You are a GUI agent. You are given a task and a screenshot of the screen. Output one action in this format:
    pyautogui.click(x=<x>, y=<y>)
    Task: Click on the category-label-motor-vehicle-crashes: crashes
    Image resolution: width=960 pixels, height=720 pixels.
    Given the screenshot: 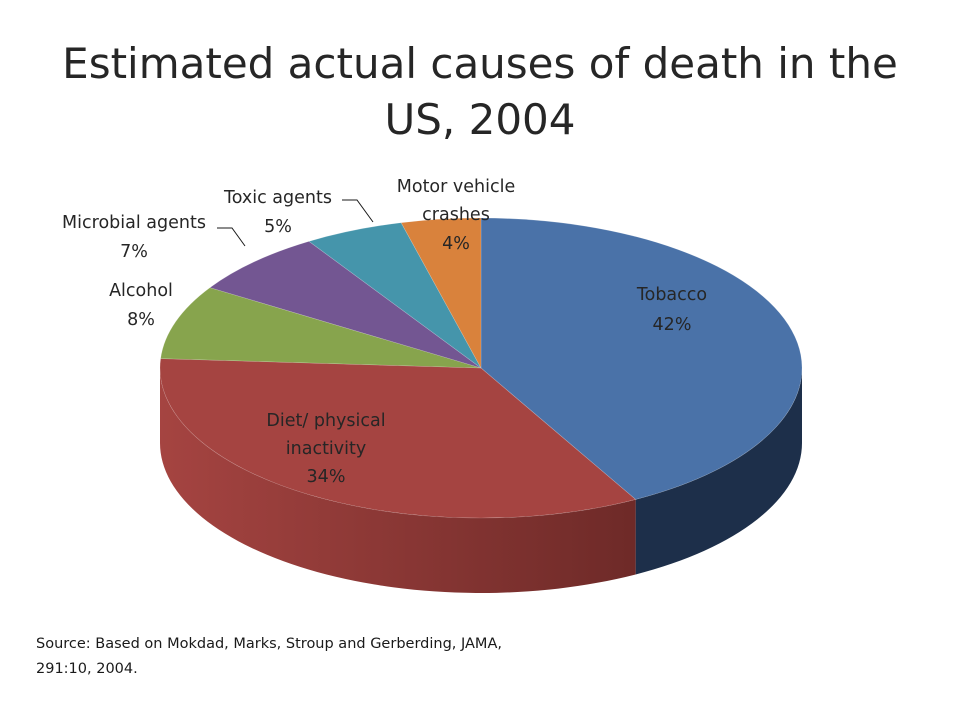 What is the action you would take?
    pyautogui.click(x=456, y=215)
    